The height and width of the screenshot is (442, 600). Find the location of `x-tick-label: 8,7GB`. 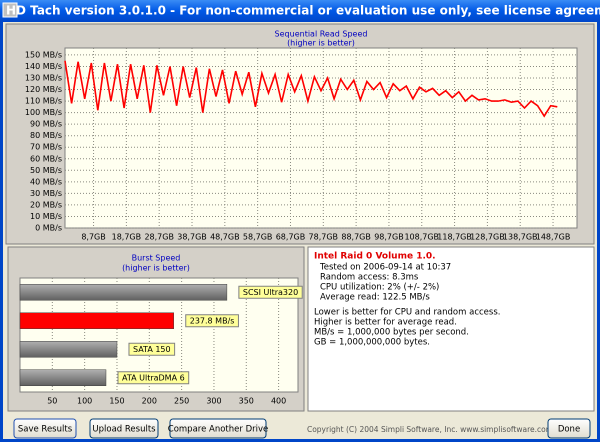

x-tick-label: 8,7GB is located at coordinates (93, 237).